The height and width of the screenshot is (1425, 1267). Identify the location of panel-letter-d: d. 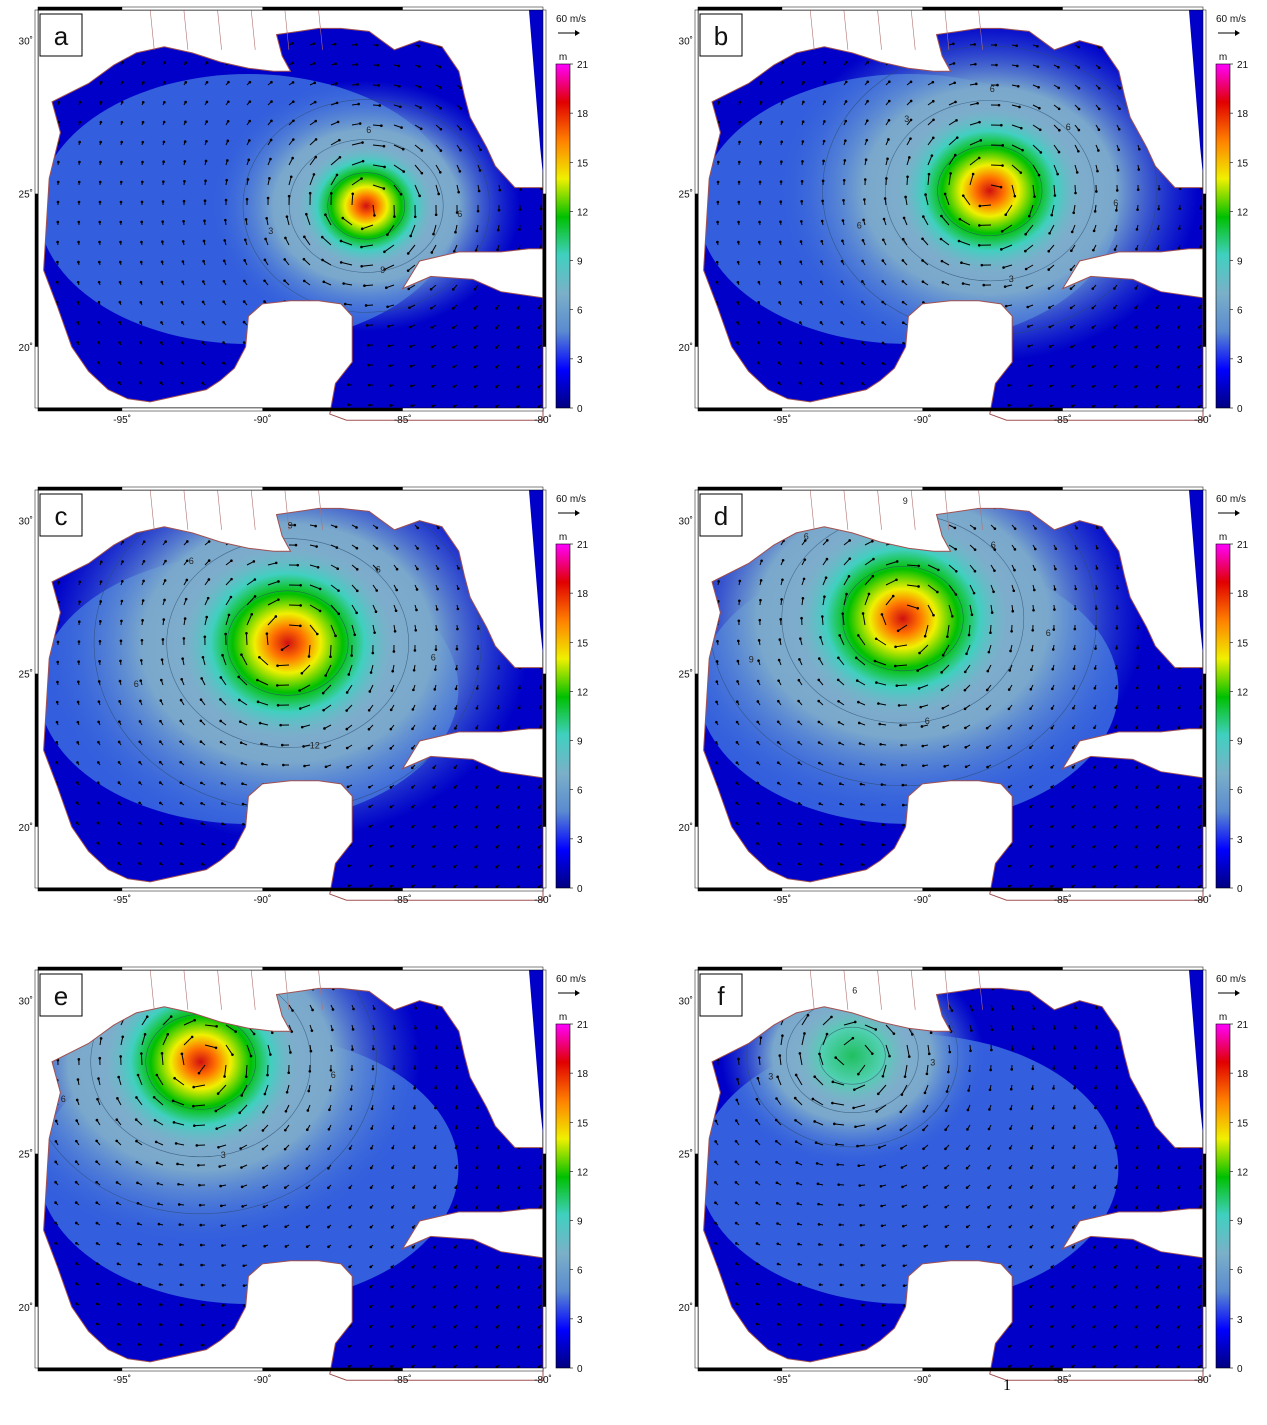
(721, 516).